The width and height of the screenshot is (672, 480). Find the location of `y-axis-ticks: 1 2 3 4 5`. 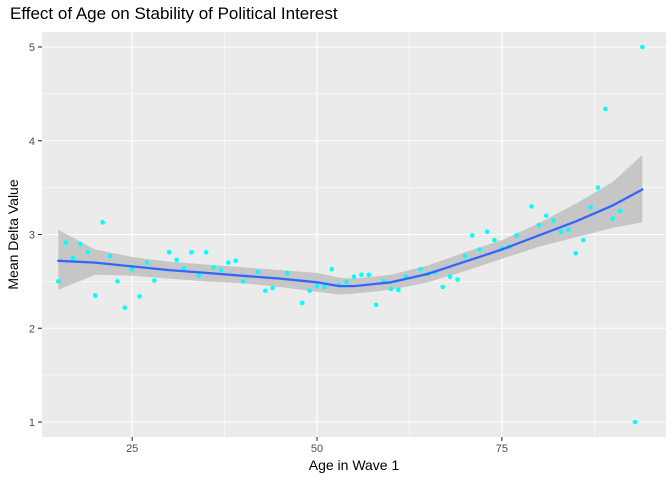

y-axis-ticks: 1 2 3 4 5 is located at coordinates (35, 235).